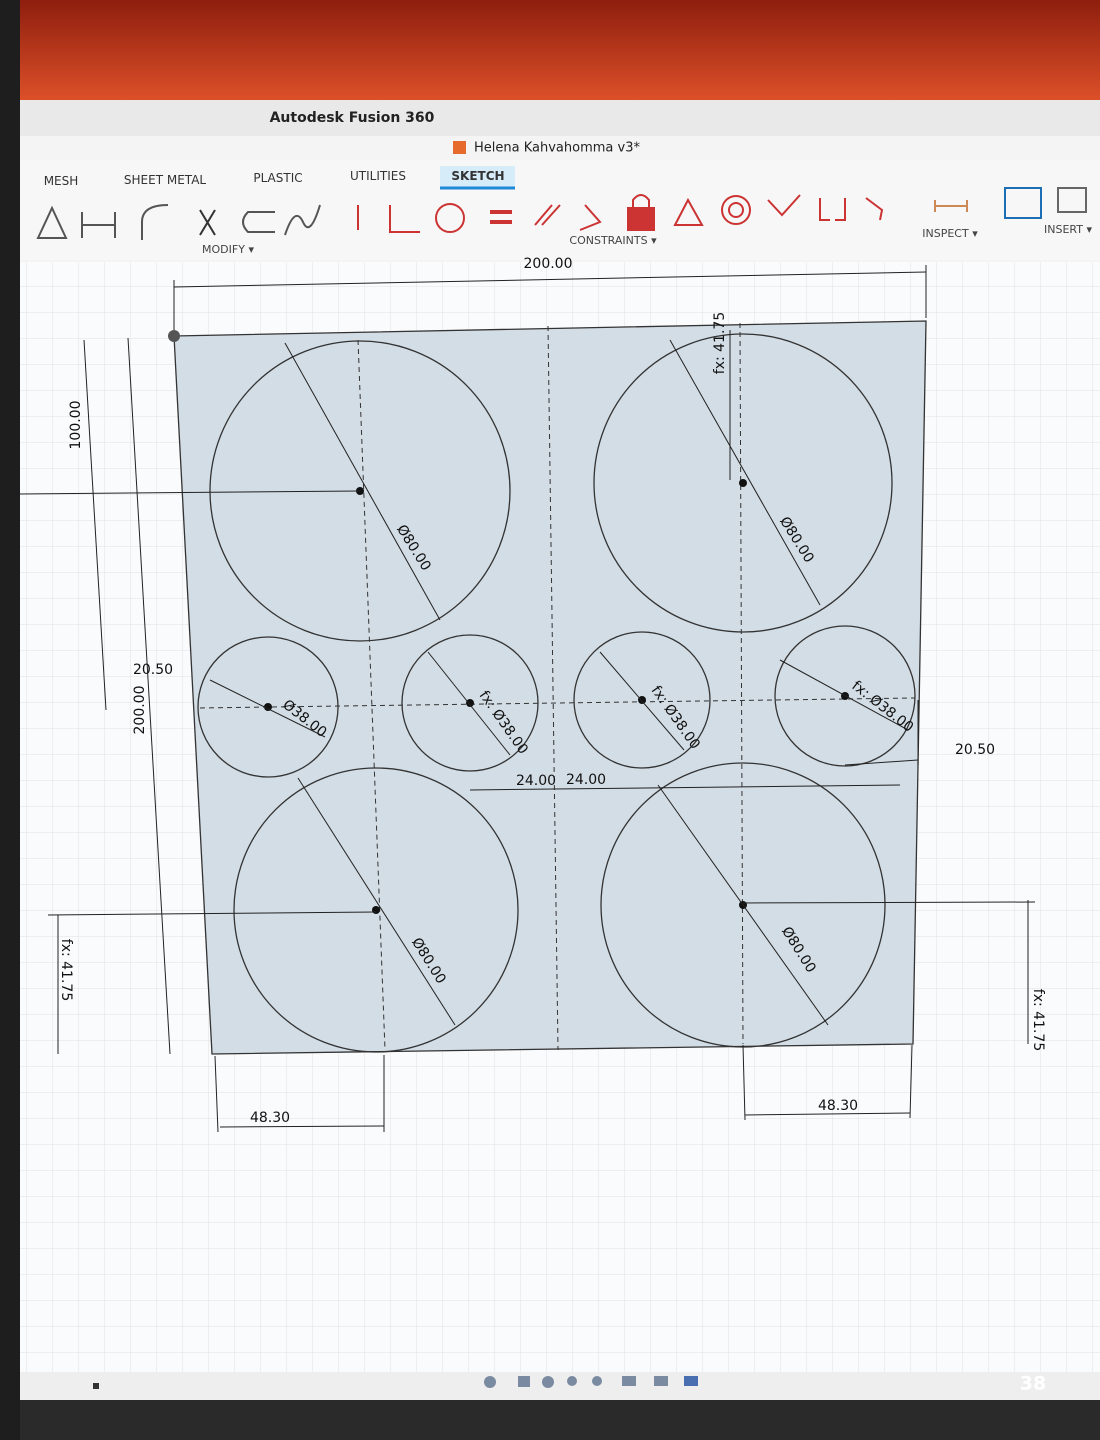 Image resolution: width=1100 pixels, height=1440 pixels. Describe the element at coordinates (557, 148) in the screenshot. I see `document-title: Helena Kahvahomma v3*` at that location.